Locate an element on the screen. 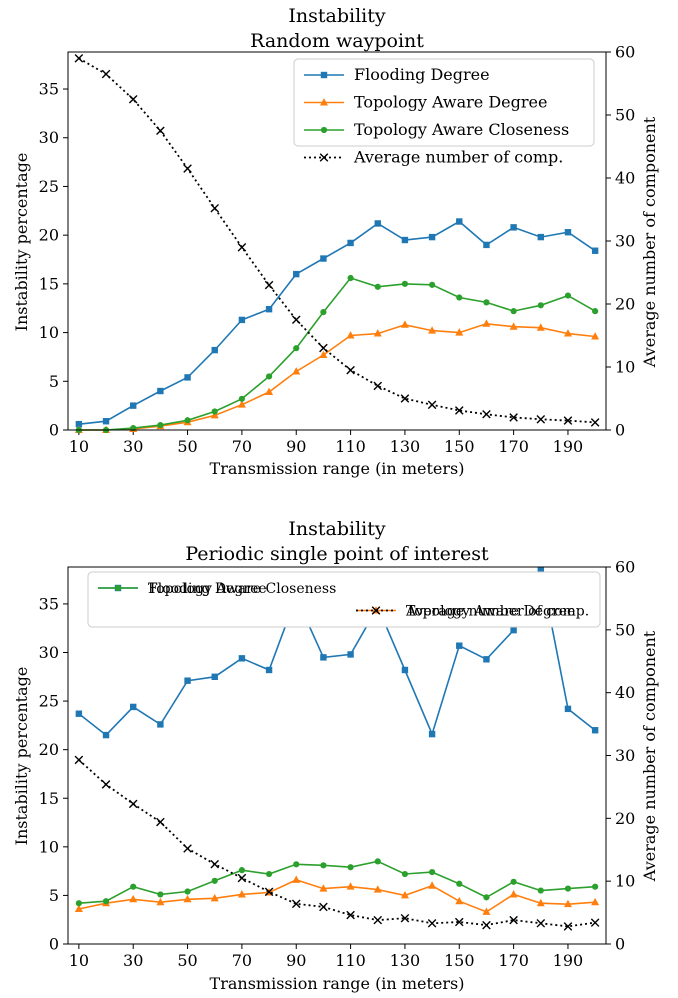  y-tick-label: 5 is located at coordinates (54, 381).